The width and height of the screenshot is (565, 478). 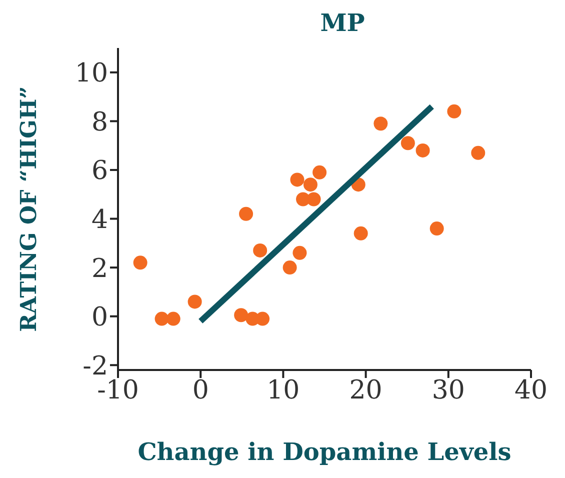 I want to click on x-tick-label: 0, so click(x=200, y=390).